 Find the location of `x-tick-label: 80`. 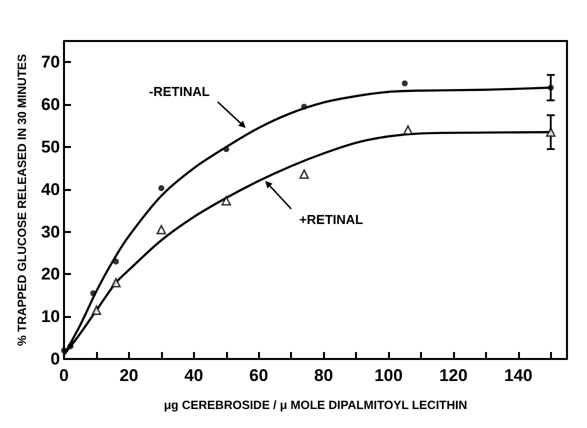

x-tick-label: 80 is located at coordinates (324, 375).